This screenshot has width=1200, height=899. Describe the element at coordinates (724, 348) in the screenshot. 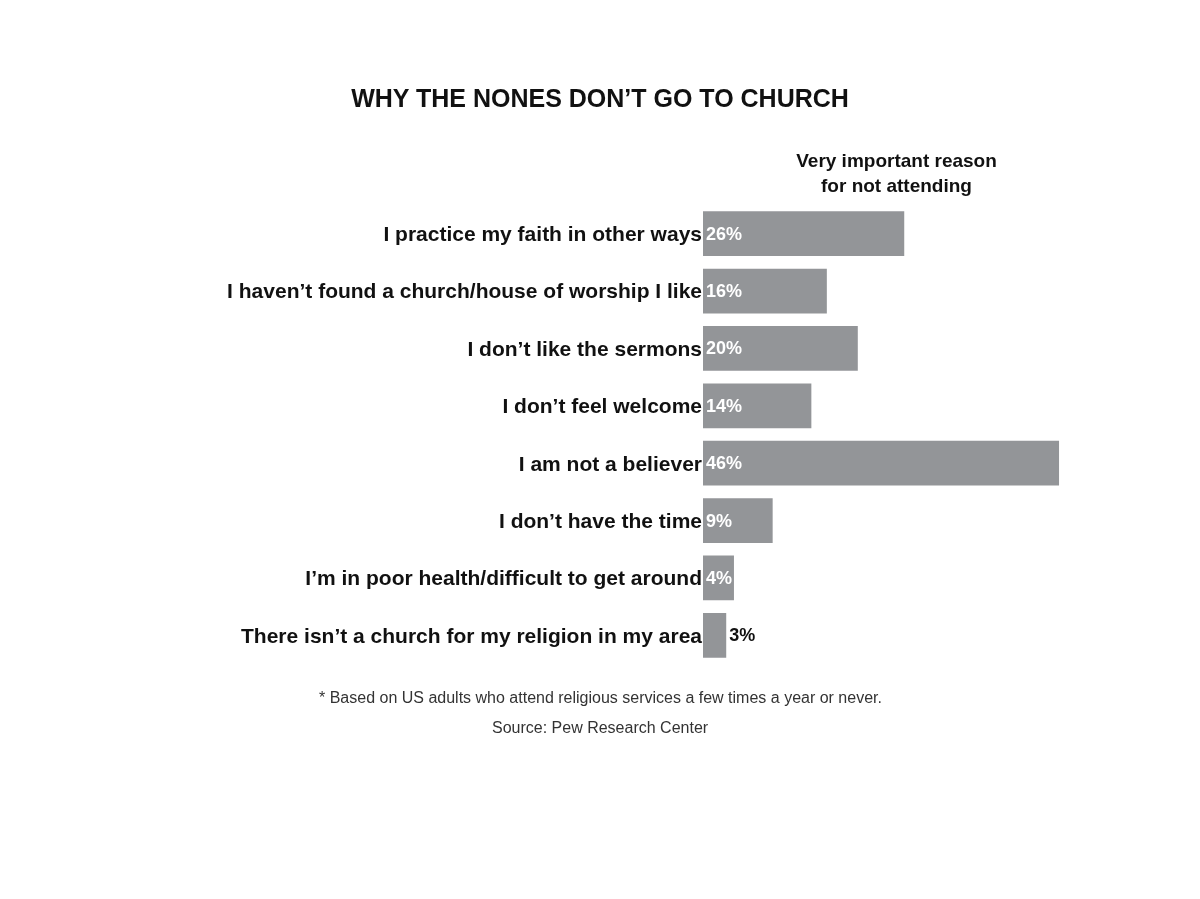

I see `data-label: 20%` at that location.